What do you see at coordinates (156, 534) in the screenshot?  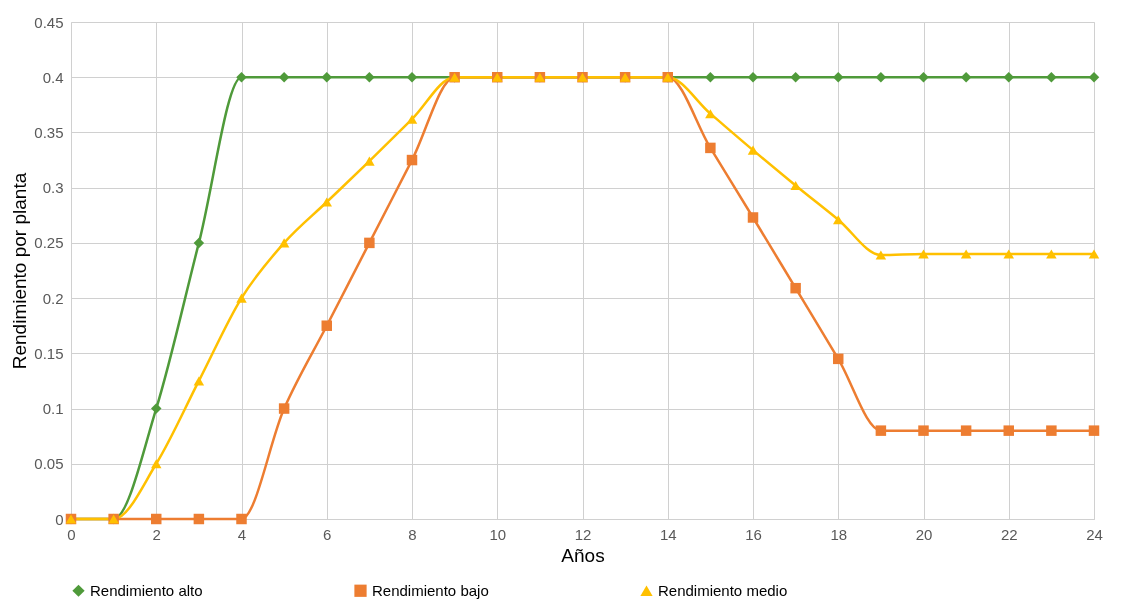 I see `x-tick-label: 2` at bounding box center [156, 534].